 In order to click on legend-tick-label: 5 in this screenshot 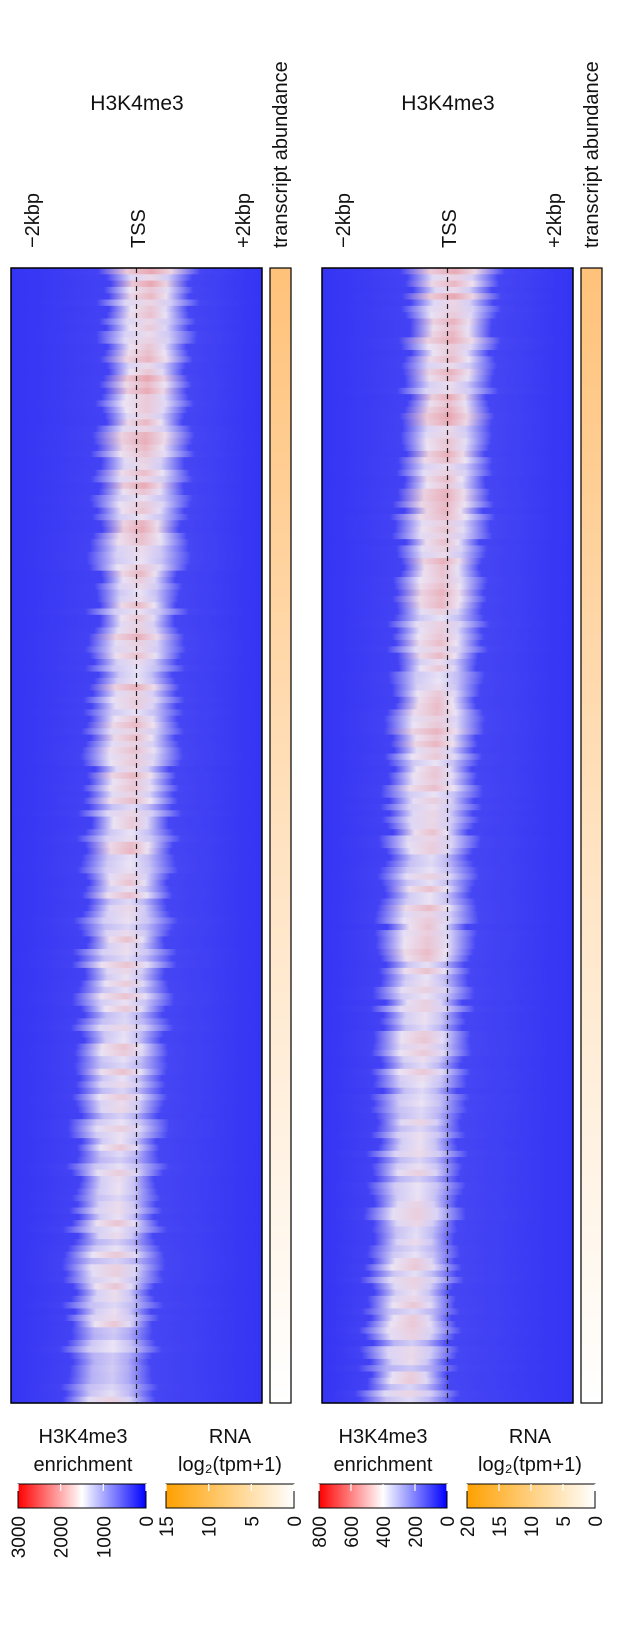, I will do `click(252, 1521)`.